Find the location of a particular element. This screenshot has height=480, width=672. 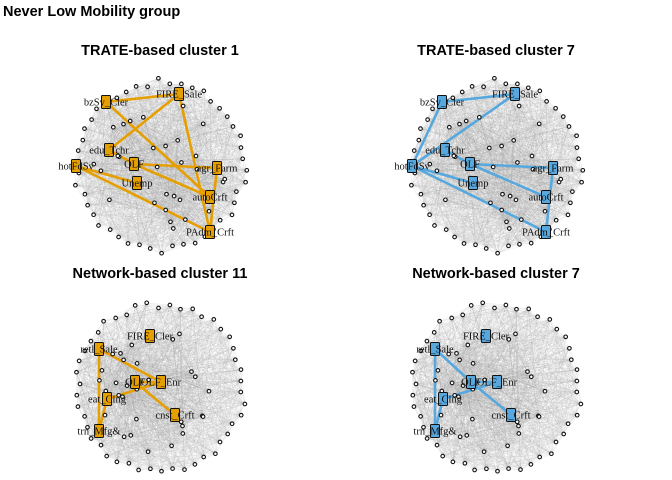

highlight-node-label: trn_Mfg& is located at coordinates (98, 432).